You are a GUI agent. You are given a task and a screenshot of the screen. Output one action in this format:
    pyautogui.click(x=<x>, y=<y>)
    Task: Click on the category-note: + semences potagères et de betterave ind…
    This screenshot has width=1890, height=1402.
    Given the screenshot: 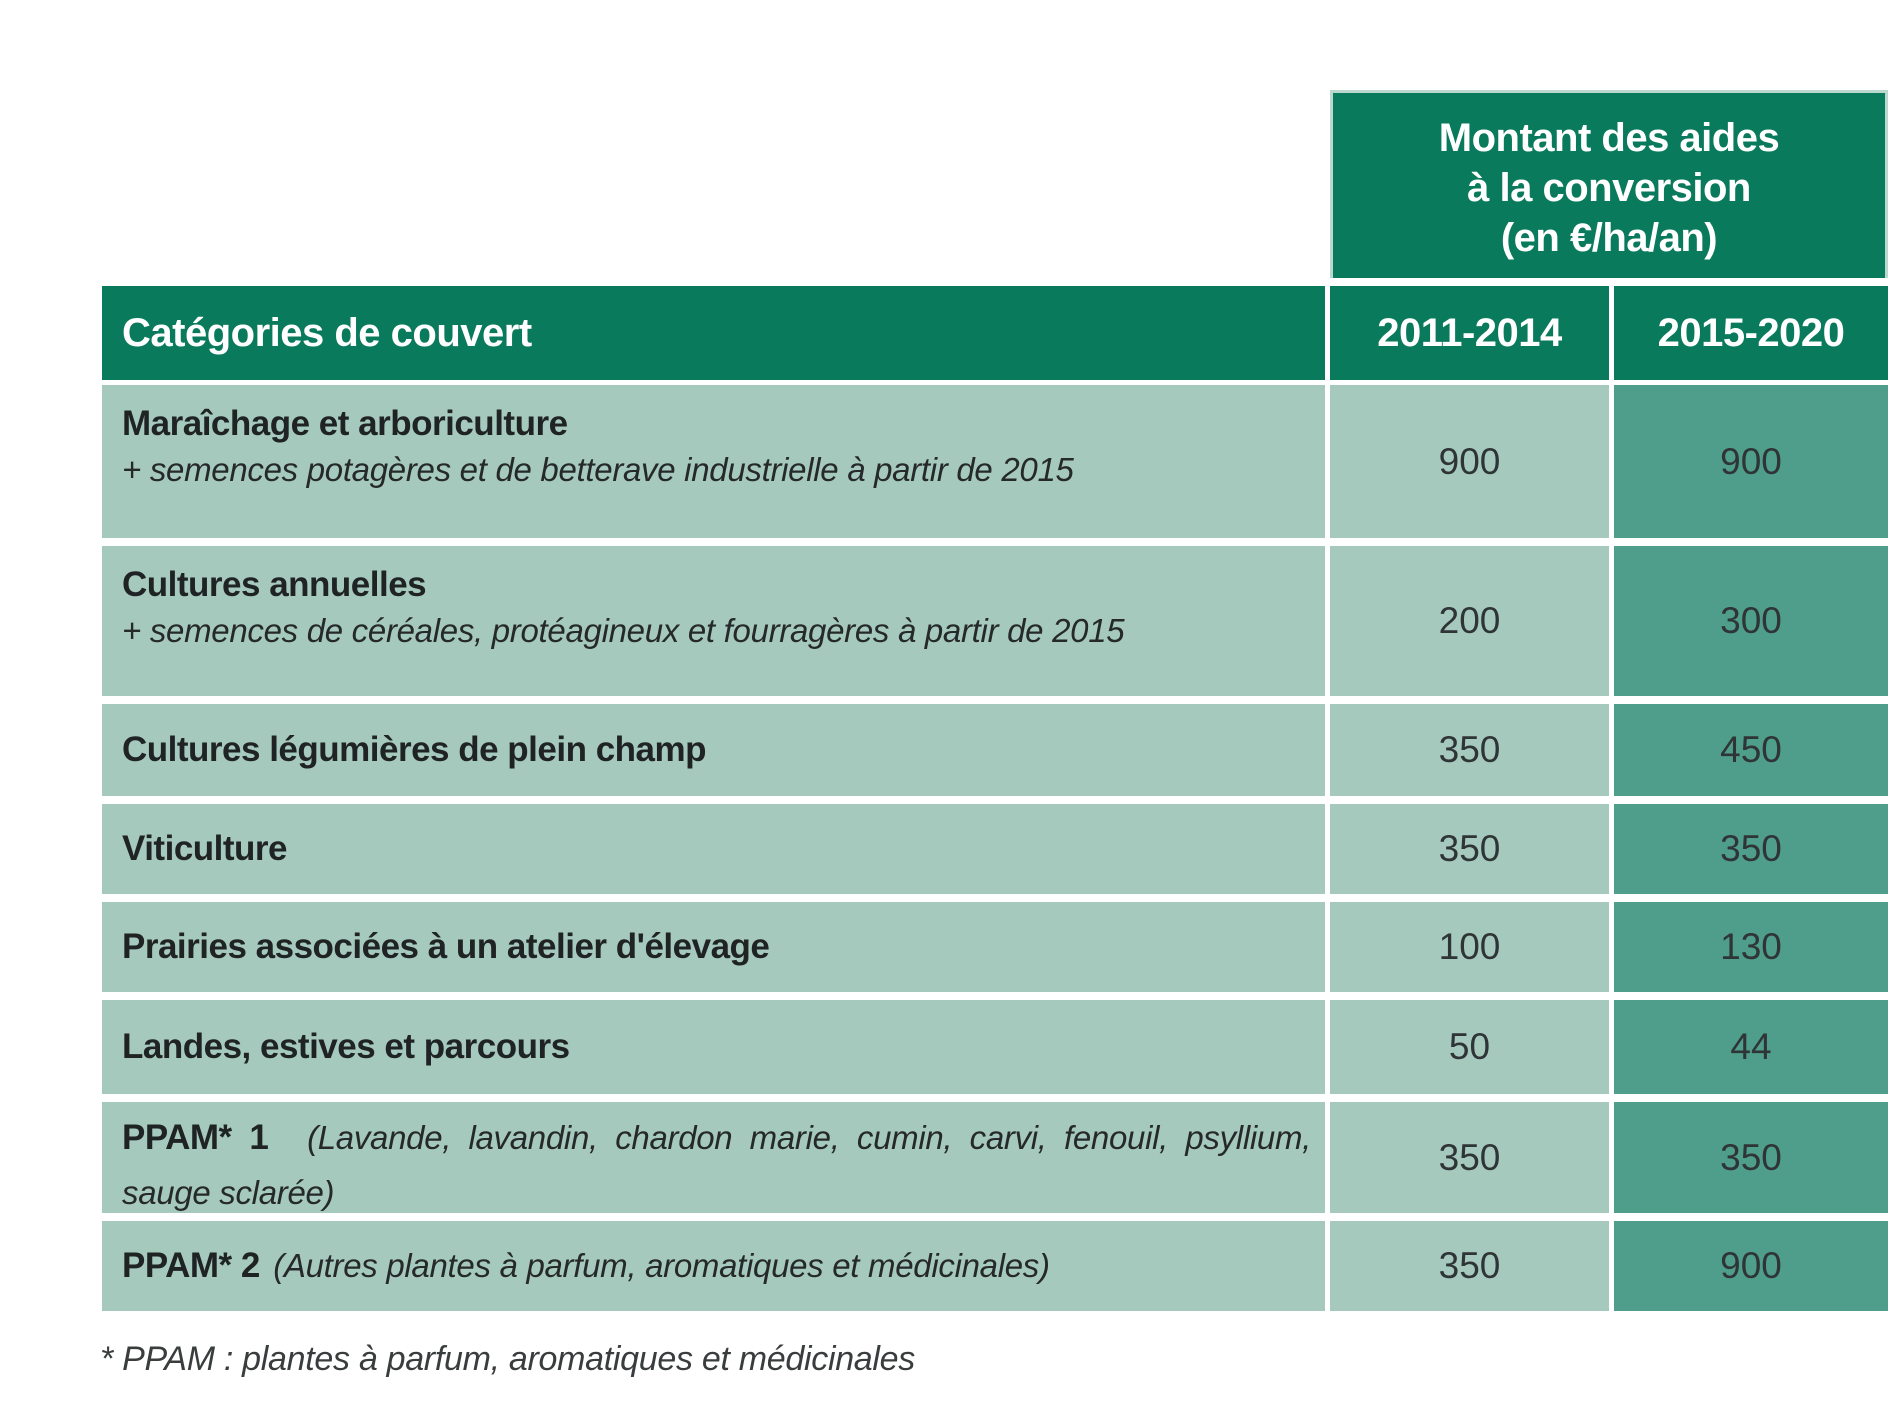 What is the action you would take?
    pyautogui.click(x=598, y=469)
    